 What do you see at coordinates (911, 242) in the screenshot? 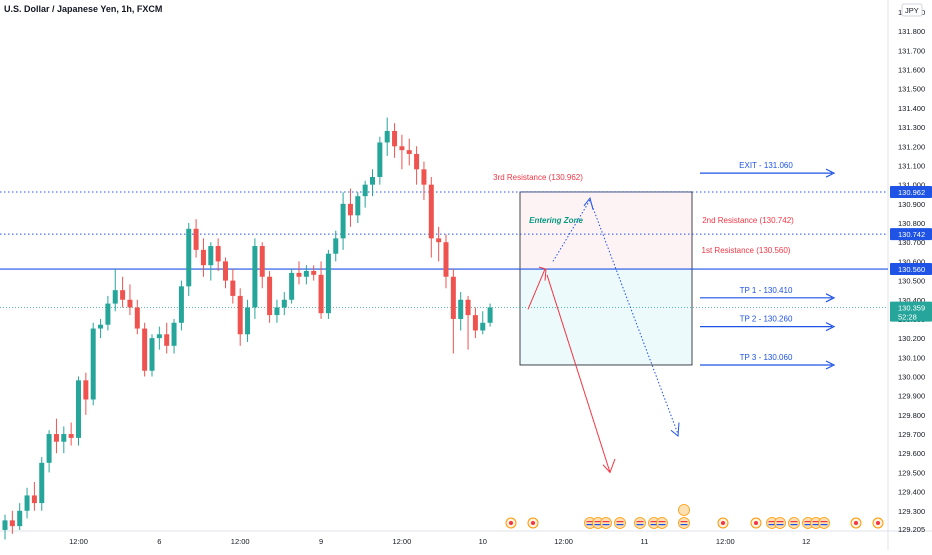
I see `price-tick-label: 130.700` at bounding box center [911, 242].